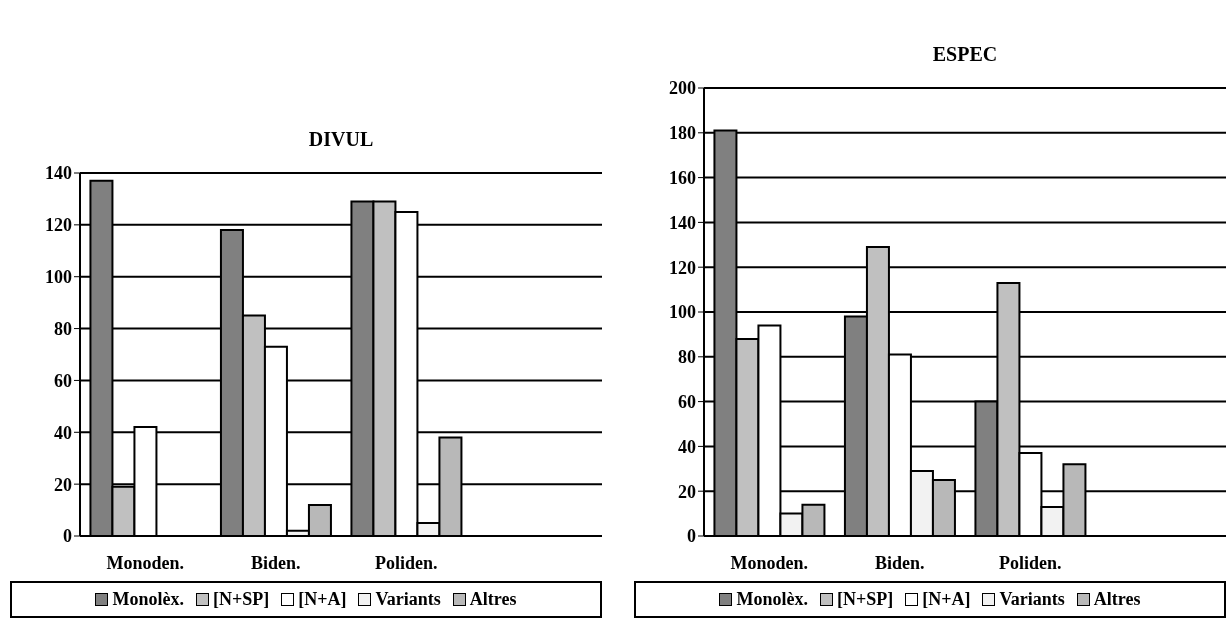 The height and width of the screenshot is (637, 1232). What do you see at coordinates (682, 177) in the screenshot?
I see `y-tick-label: 160` at bounding box center [682, 177].